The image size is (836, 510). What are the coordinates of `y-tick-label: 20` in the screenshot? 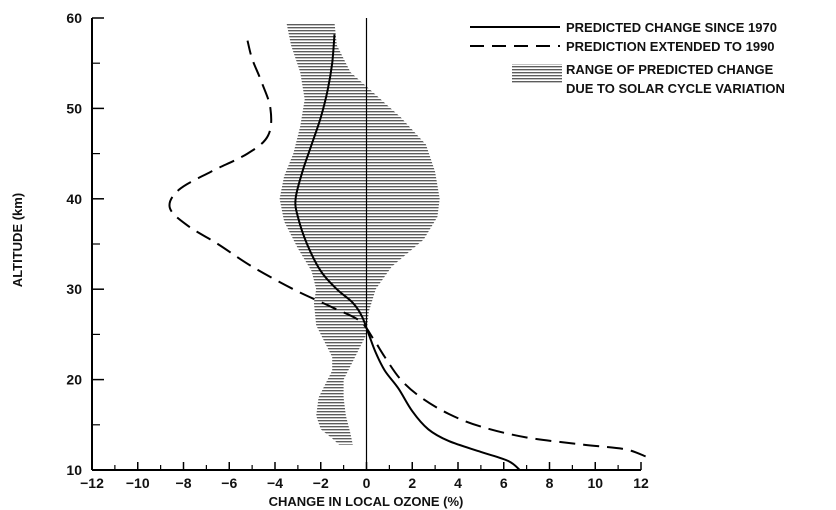 It's located at (74, 380).